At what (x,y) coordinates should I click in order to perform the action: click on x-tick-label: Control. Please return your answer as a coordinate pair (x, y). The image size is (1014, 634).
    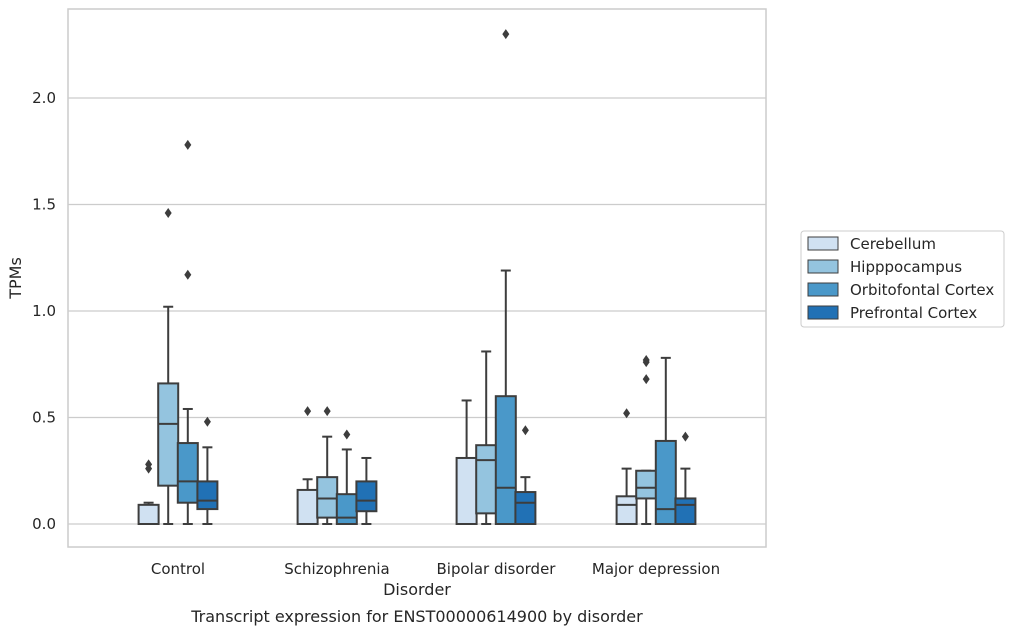
    Looking at the image, I should click on (178, 569).